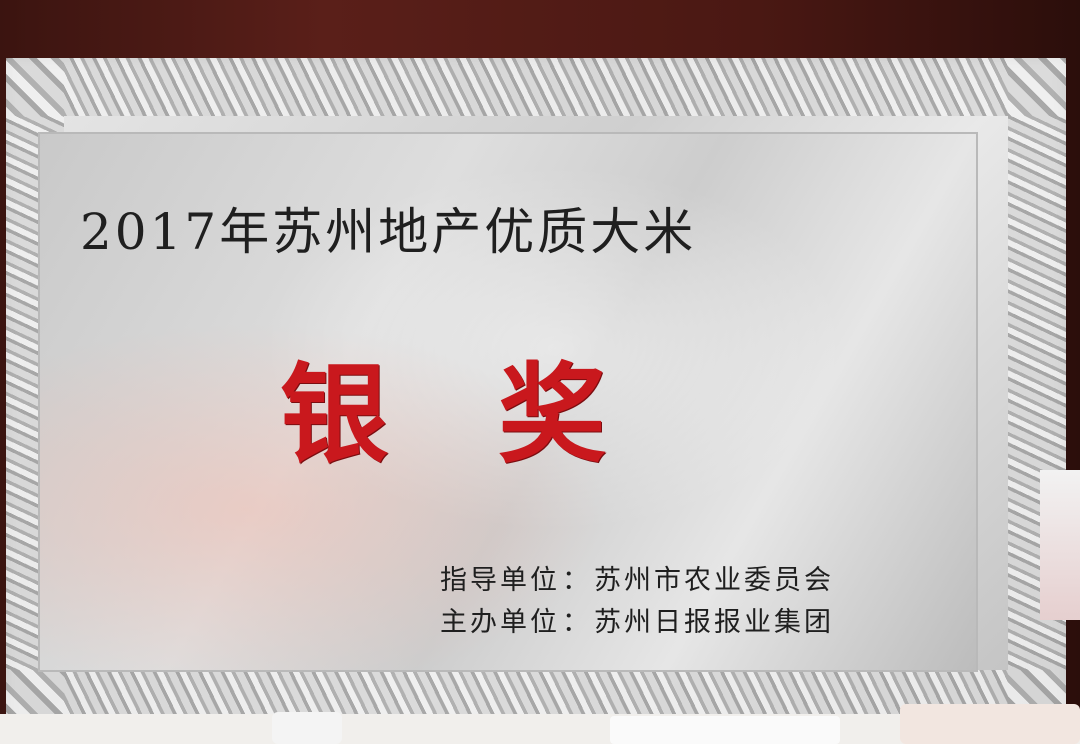 The width and height of the screenshot is (1080, 744). Describe the element at coordinates (714, 580) in the screenshot. I see `organizer-name: 苏州市农业委员会` at that location.